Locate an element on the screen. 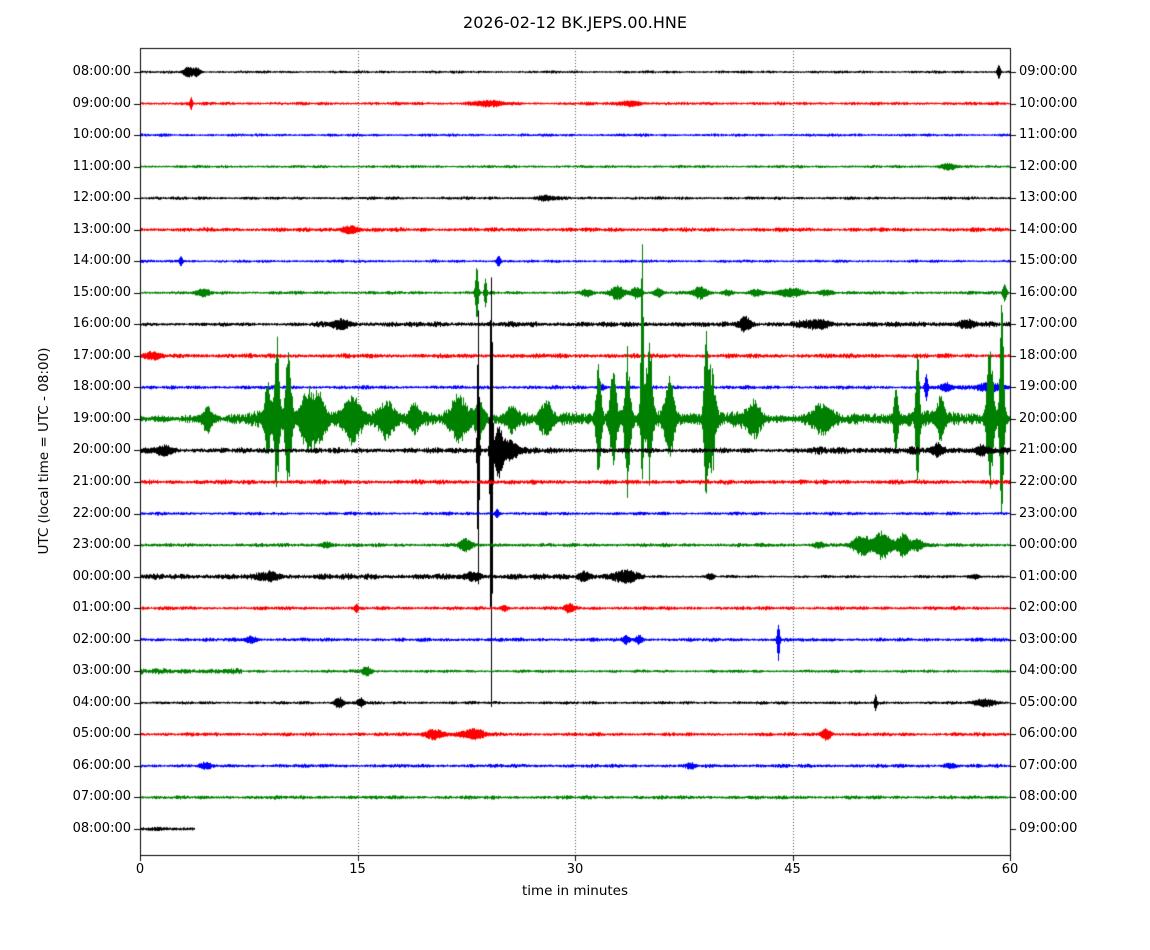  y-tick-label-right: 04:00:00 is located at coordinates (1048, 671).